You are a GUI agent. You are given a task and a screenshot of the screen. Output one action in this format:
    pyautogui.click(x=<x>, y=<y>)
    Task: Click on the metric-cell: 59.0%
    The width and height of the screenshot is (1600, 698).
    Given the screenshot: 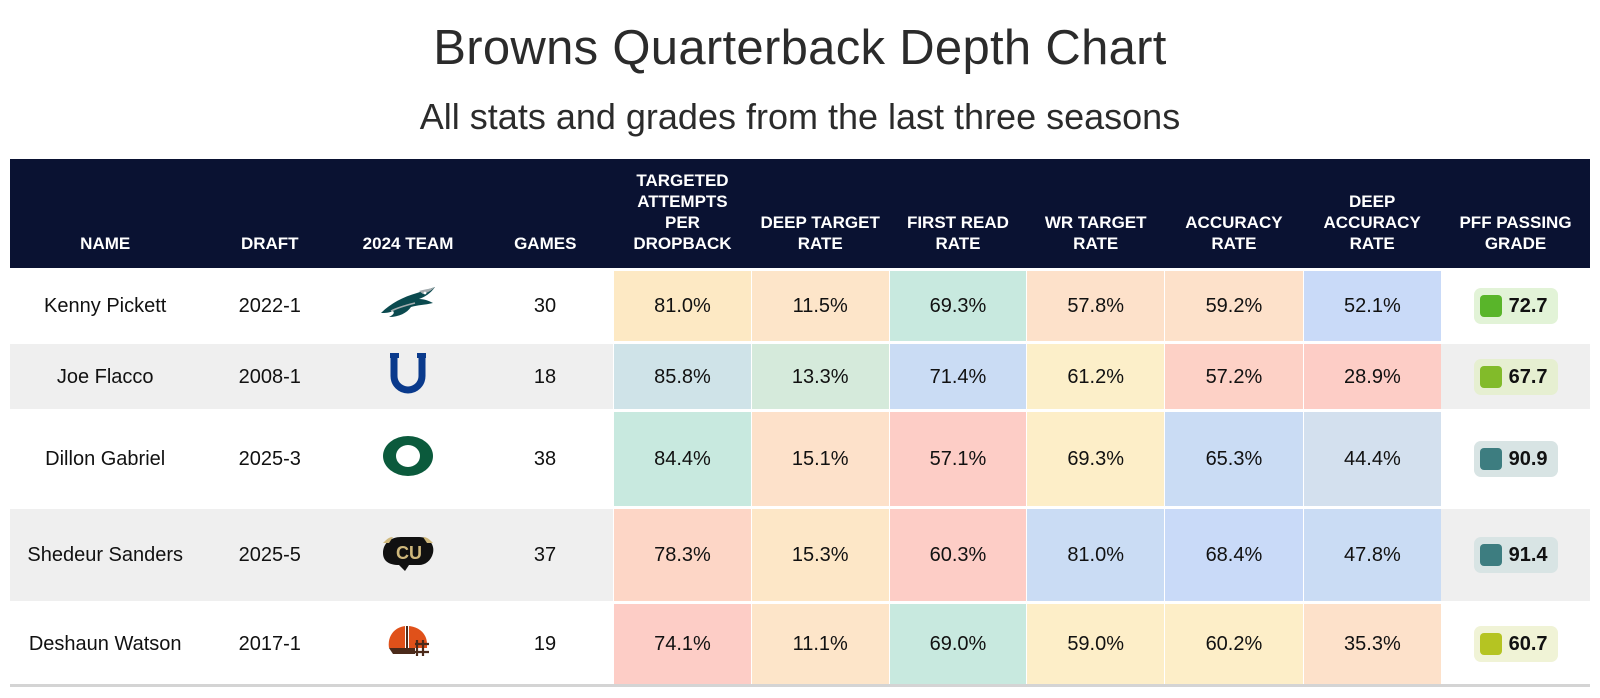 What is the action you would take?
    pyautogui.click(x=1095, y=644)
    